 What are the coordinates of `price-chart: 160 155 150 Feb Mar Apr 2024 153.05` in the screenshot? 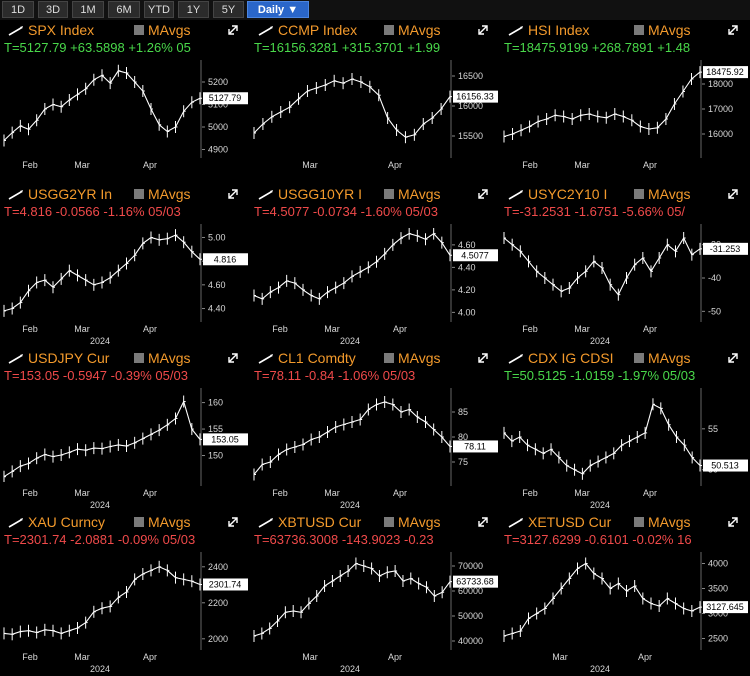 It's located at (125, 449).